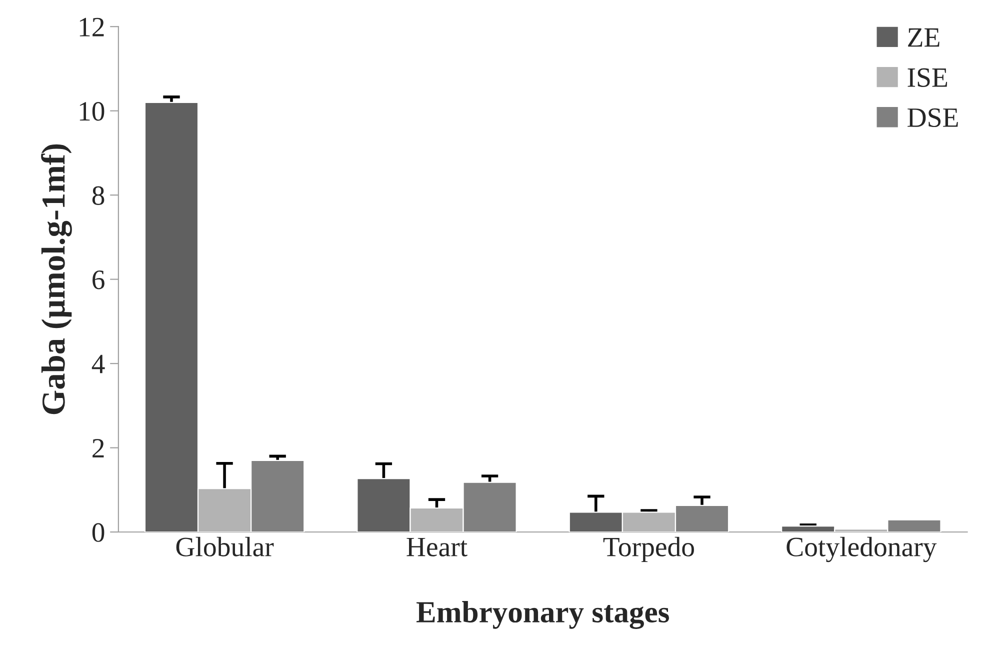  What do you see at coordinates (648, 549) in the screenshot?
I see `x-tick-label: Torpedo` at bounding box center [648, 549].